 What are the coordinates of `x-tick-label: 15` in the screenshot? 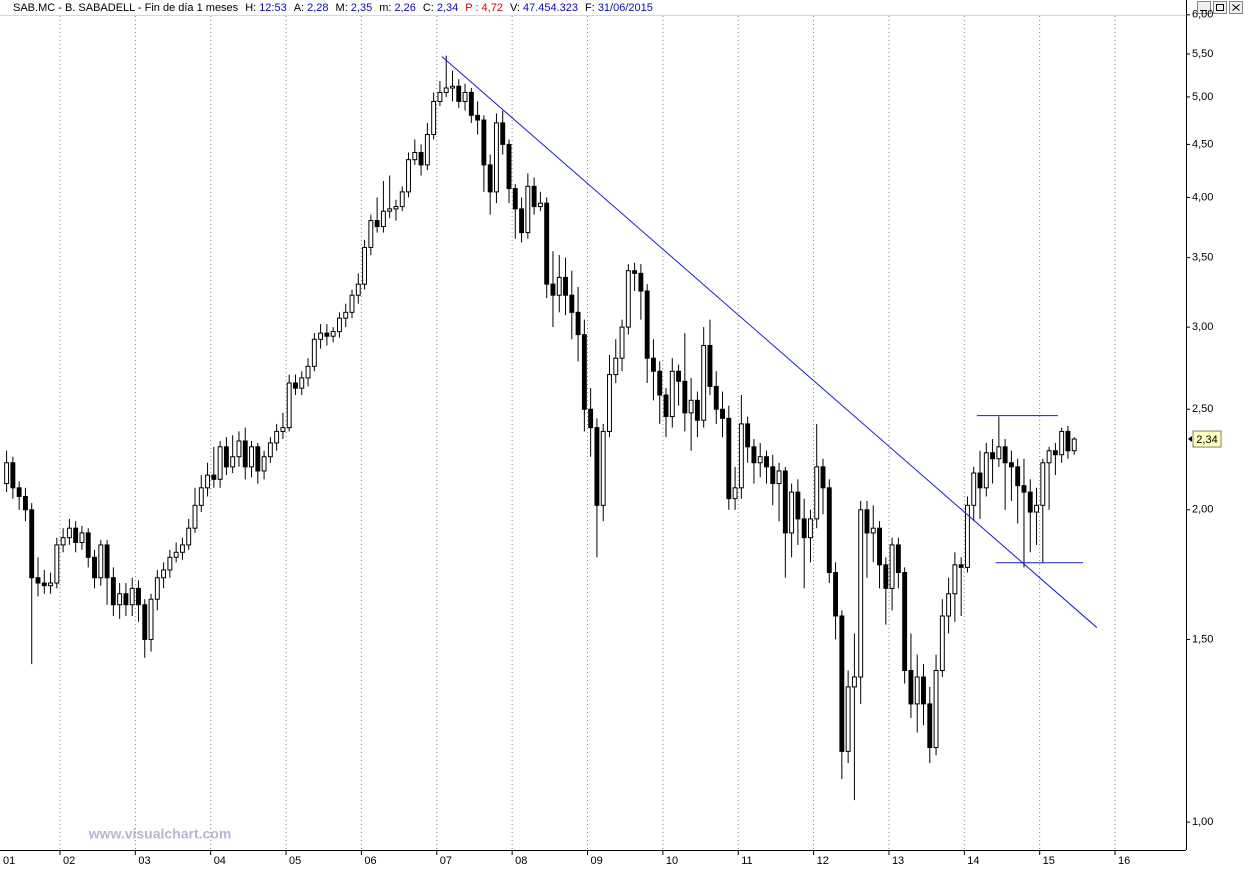 It's located at (1049, 861).